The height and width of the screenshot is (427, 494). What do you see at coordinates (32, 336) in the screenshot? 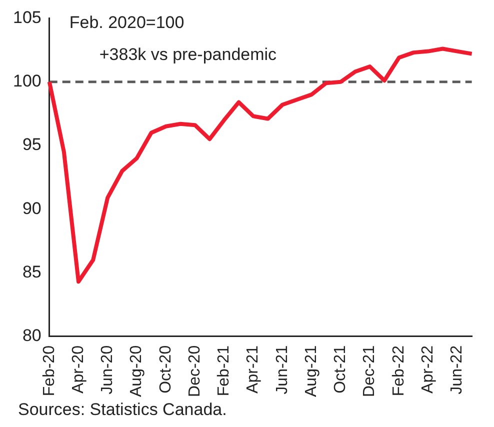
I see `y-tick-label: 80` at bounding box center [32, 336].